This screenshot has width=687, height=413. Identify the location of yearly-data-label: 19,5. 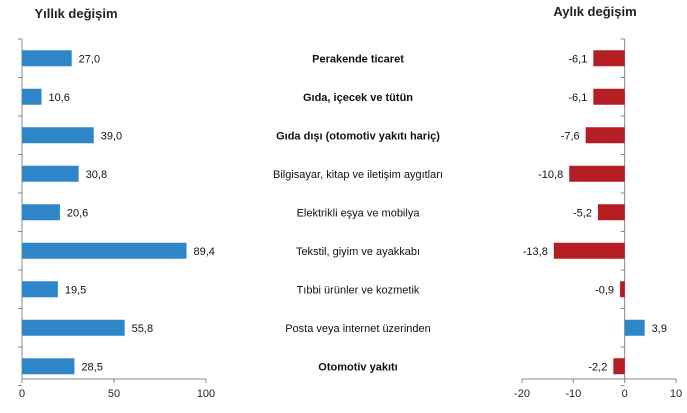
(75, 290).